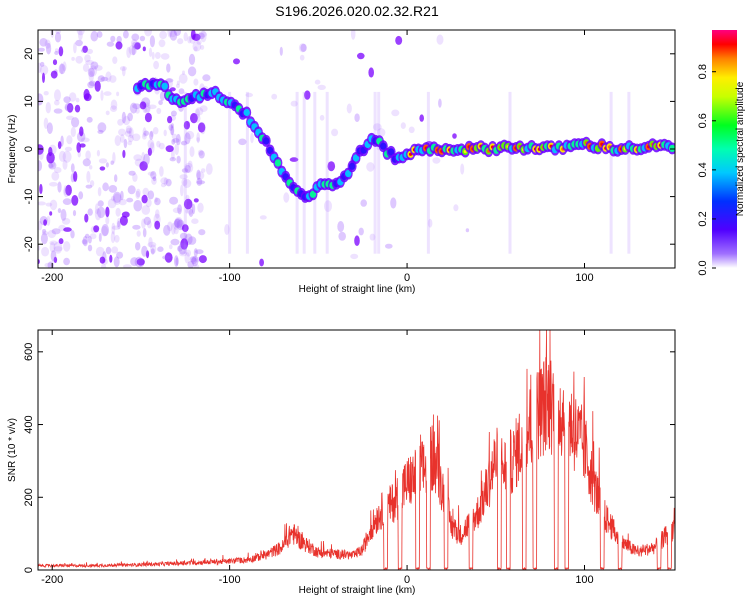  Describe the element at coordinates (52, 278) in the screenshot. I see `x-tick-label: -200` at that location.